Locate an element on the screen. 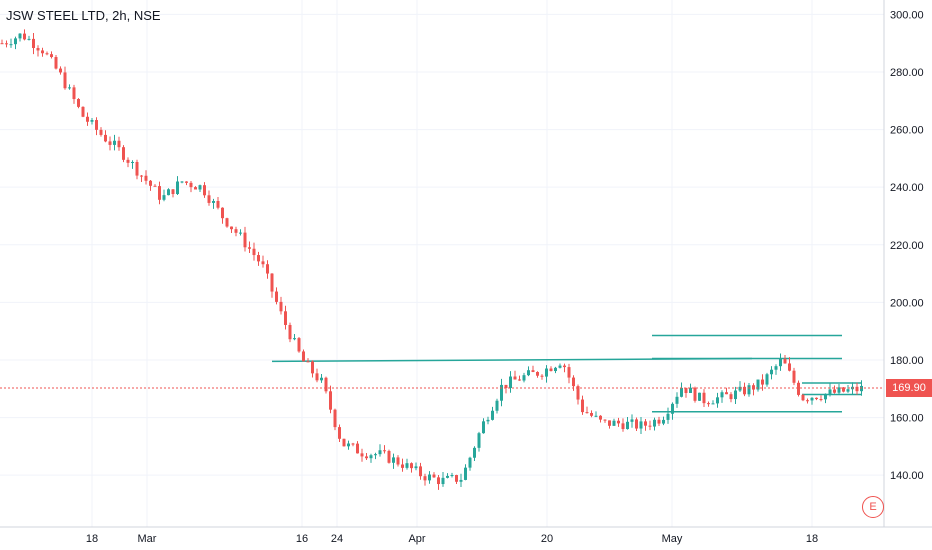 The image size is (932, 550). time-tick-label: 24 is located at coordinates (337, 539).